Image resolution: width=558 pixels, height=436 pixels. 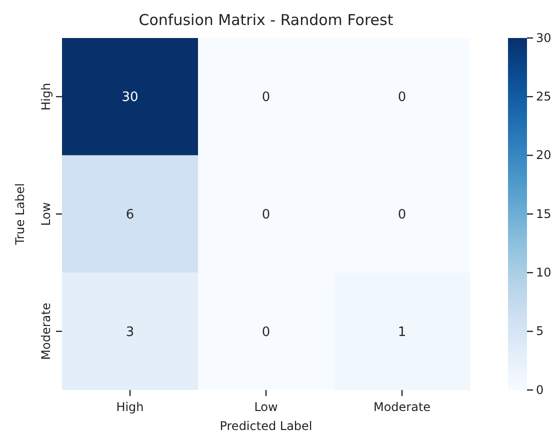 I want to click on y-axis-title: True Label, so click(x=20, y=214).